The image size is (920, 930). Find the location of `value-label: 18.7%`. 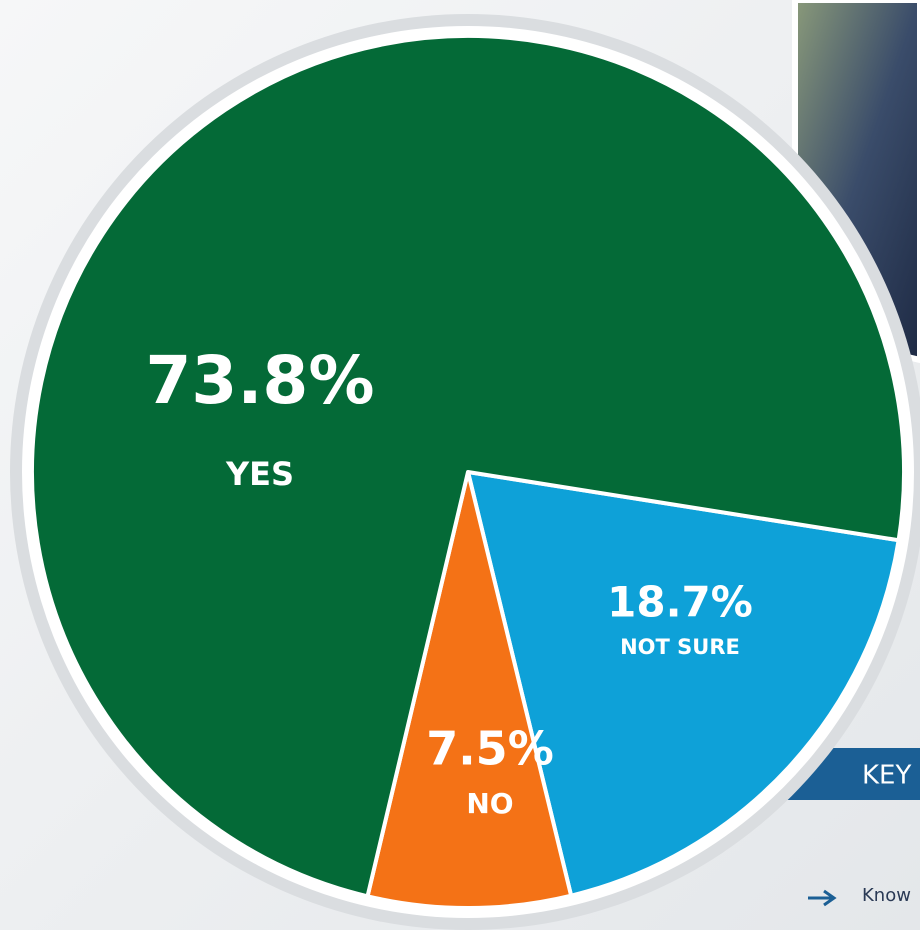

value-label: 18.7% is located at coordinates (680, 602).